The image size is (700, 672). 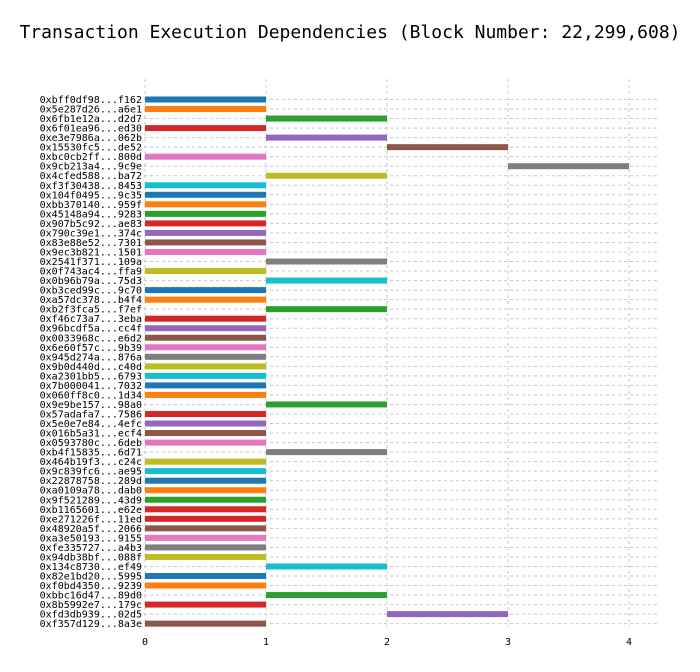 What do you see at coordinates (91, 300) in the screenshot?
I see `y-tick-label: 0xa57dc378...b4f4` at bounding box center [91, 300].